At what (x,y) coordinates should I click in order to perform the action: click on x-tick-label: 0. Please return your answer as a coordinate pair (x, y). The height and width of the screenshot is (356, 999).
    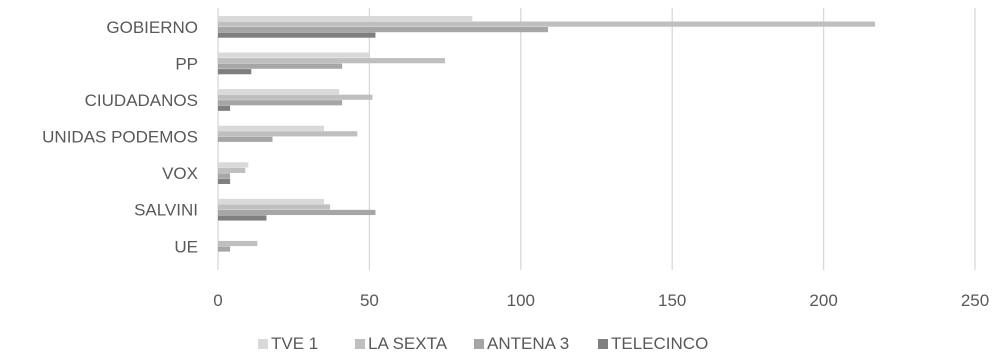
    Looking at the image, I should click on (217, 300).